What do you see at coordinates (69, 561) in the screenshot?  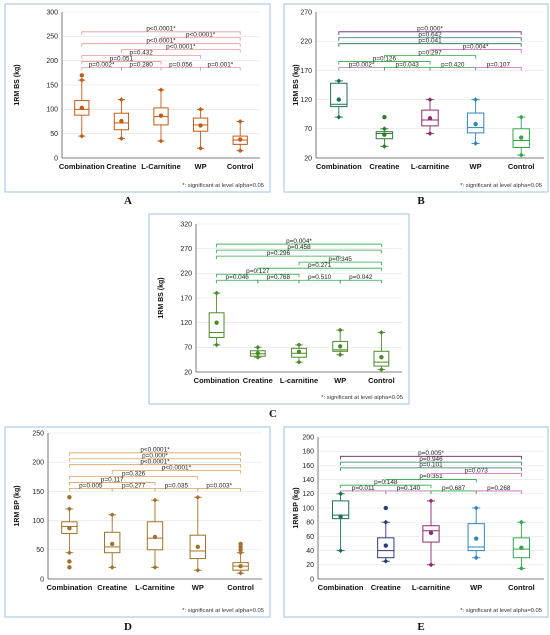 I see `panel-d-outlier-point` at bounding box center [69, 561].